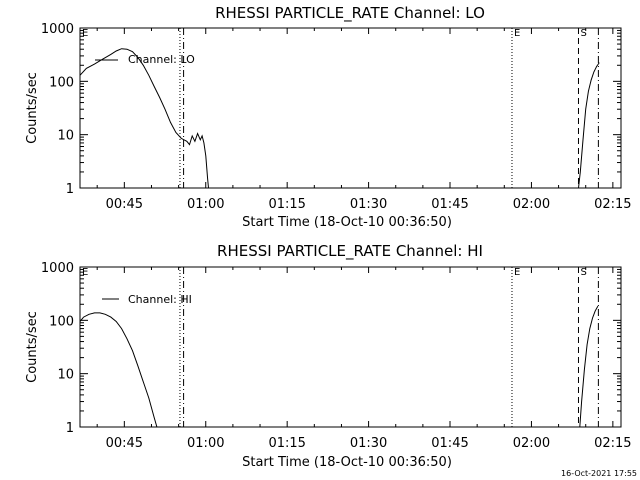 The height and width of the screenshot is (480, 640). I want to click on legend-label: Channel: HI, so click(160, 299).